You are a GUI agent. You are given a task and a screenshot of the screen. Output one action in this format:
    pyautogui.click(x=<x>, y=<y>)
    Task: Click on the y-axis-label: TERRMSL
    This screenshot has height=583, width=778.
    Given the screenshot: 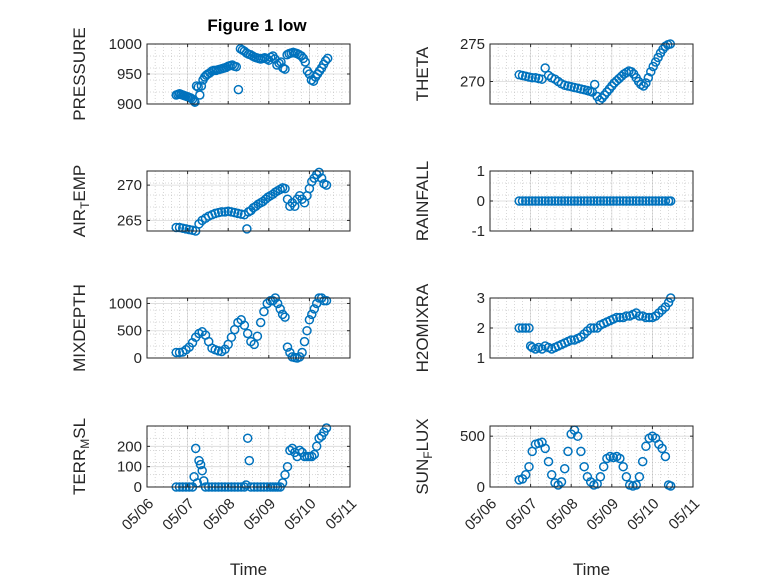 What is the action you would take?
    pyautogui.click(x=81, y=456)
    